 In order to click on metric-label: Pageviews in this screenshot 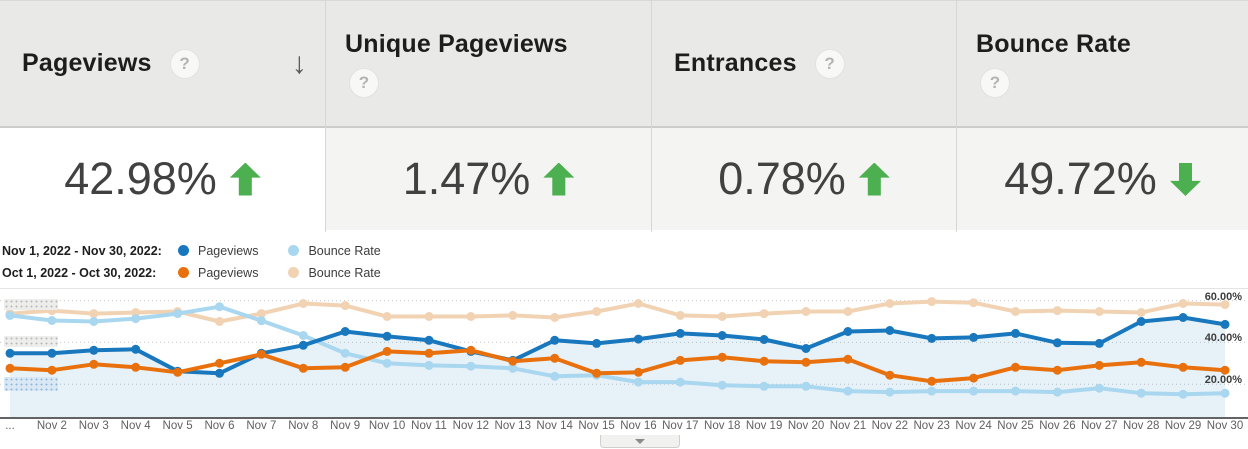, I will do `click(87, 63)`.